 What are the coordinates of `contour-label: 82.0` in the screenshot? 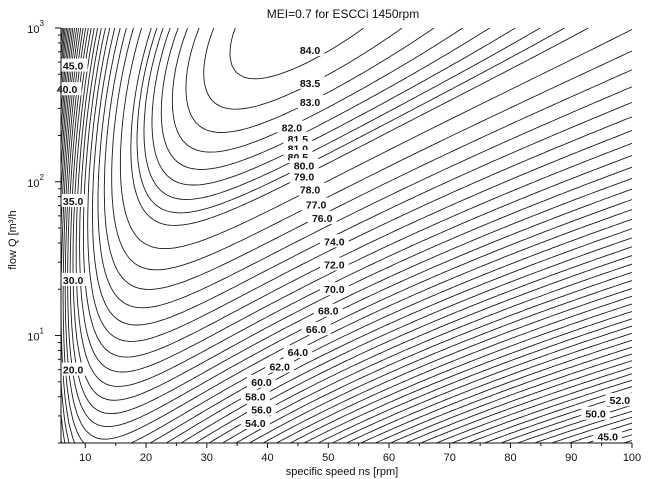 It's located at (292, 129).